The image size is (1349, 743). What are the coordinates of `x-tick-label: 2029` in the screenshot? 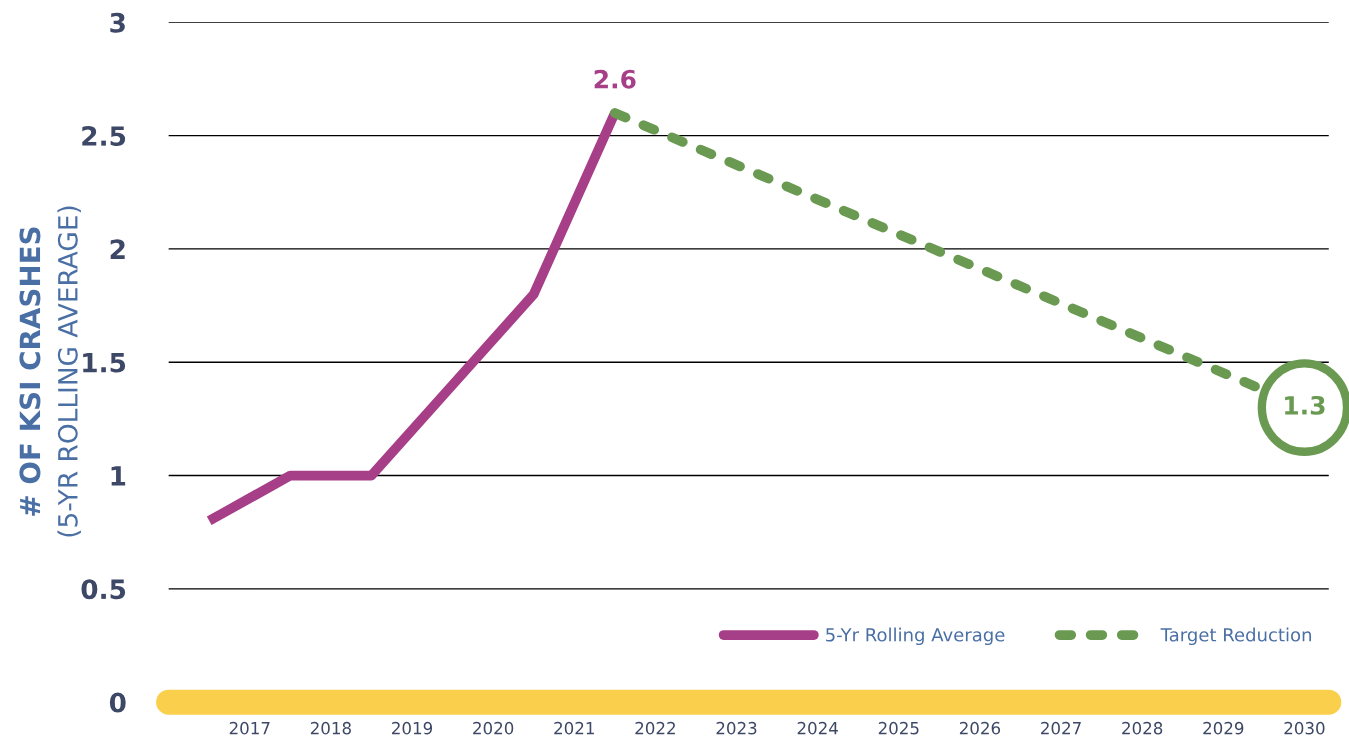 It's located at (1223, 728).